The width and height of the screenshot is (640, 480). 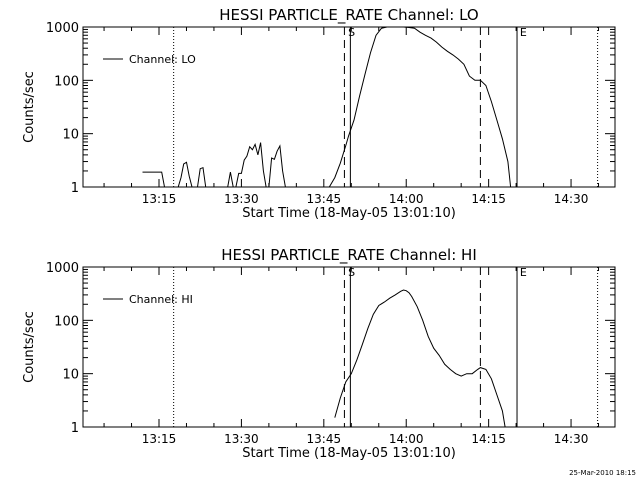 What do you see at coordinates (162, 59) in the screenshot?
I see `legend-label: Channel: LO` at bounding box center [162, 59].